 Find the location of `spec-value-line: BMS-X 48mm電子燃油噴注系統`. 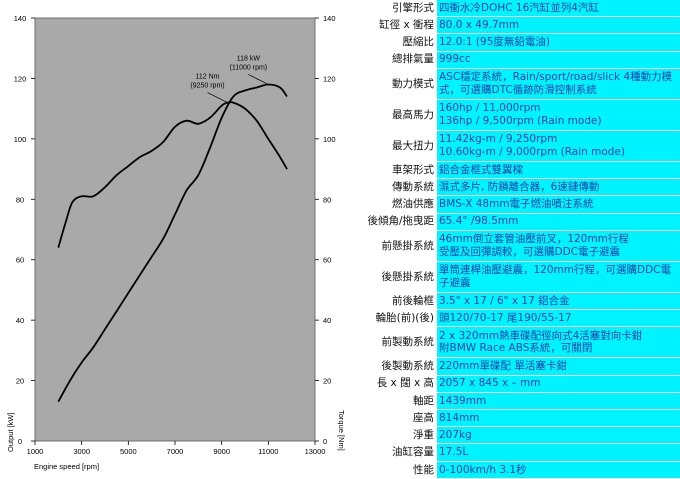

spec-value-line: BMS-X 48mm電子燃油噴注系統 is located at coordinates (516, 204).